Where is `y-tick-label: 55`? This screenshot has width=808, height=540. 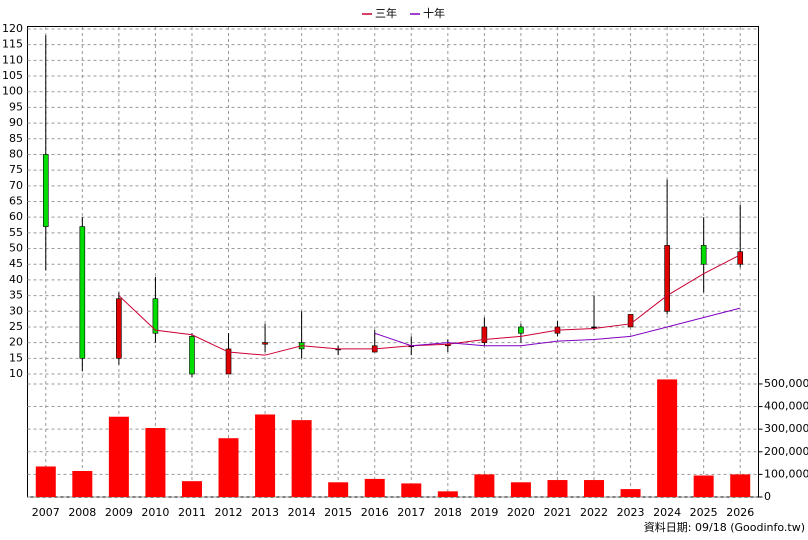 y-tick-label: 55 is located at coordinates (16, 232).